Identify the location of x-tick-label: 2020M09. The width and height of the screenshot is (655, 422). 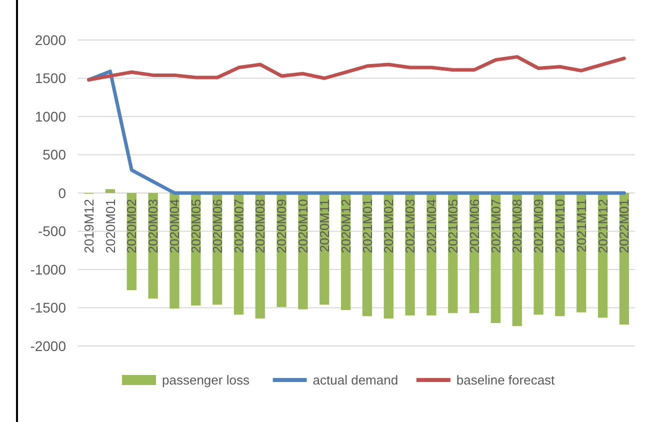
(282, 226).